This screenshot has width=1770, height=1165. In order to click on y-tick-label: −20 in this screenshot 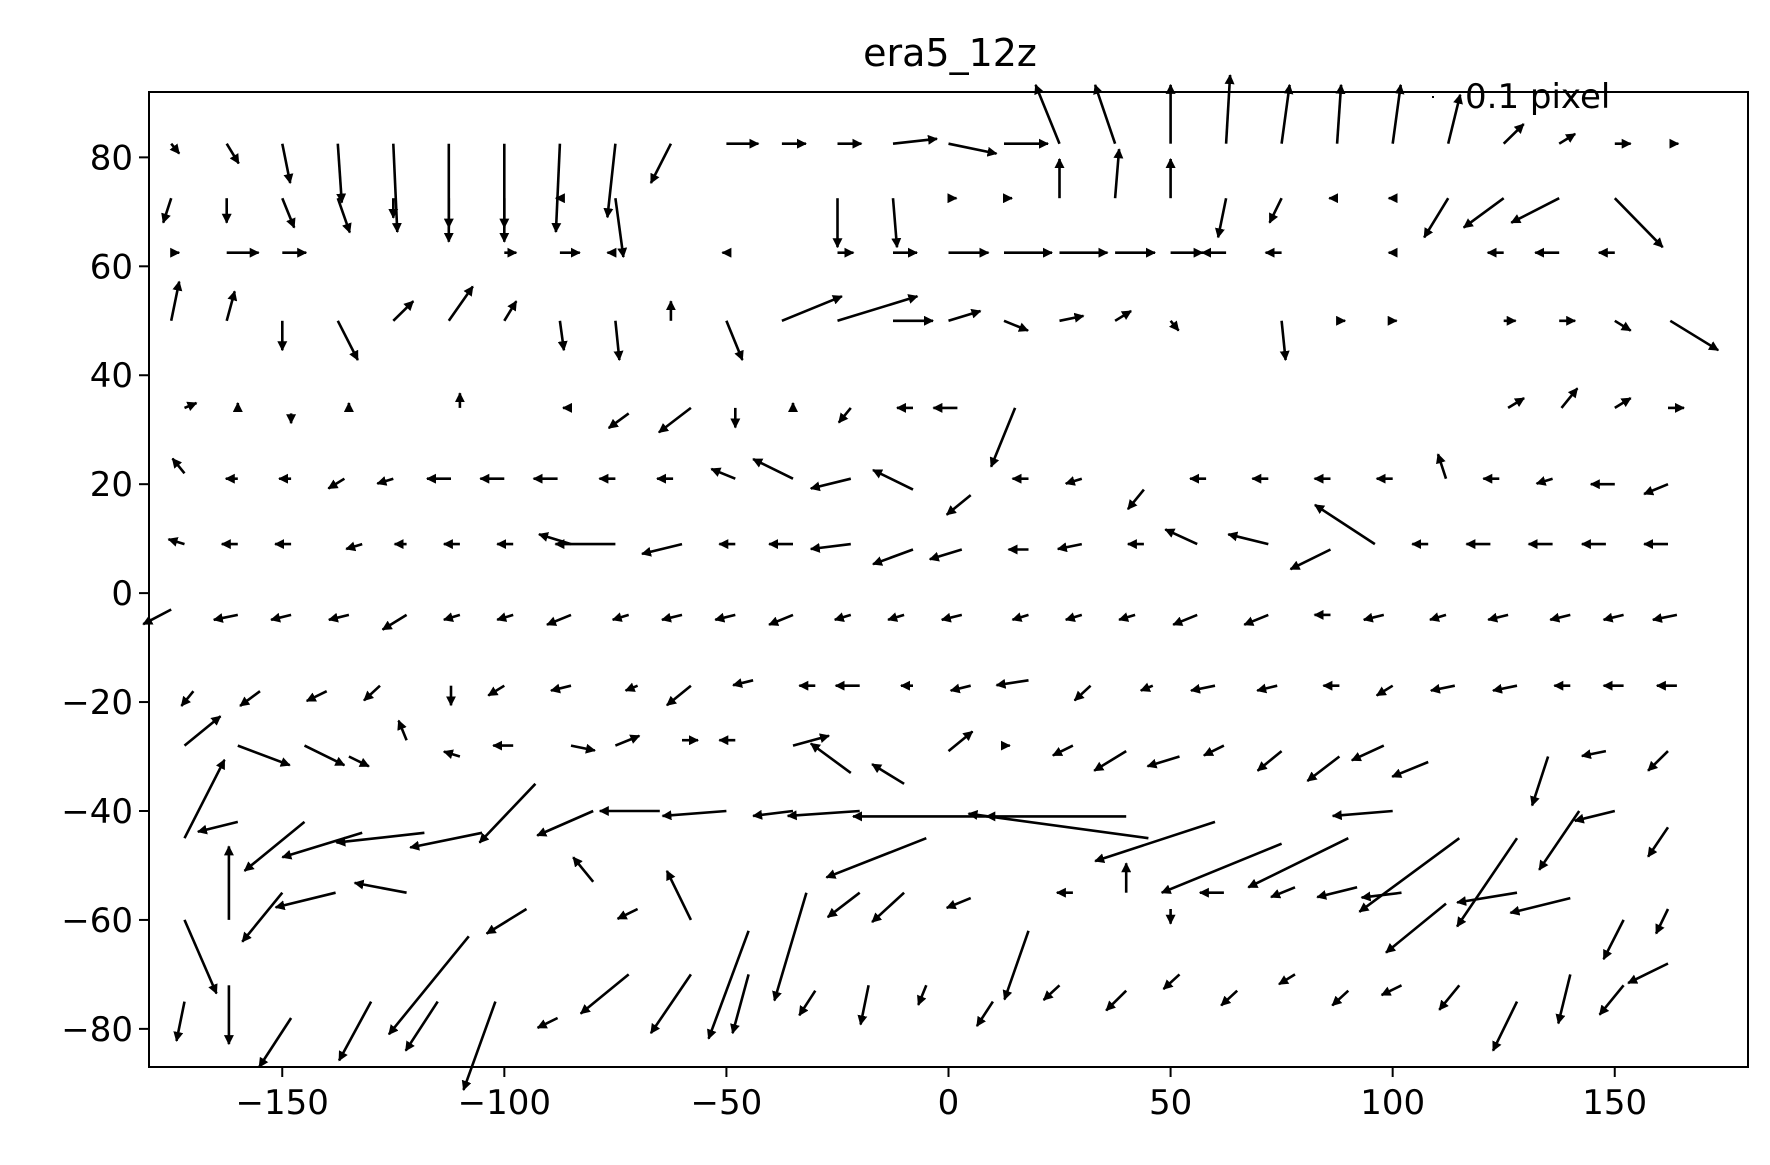, I will do `click(97, 703)`.